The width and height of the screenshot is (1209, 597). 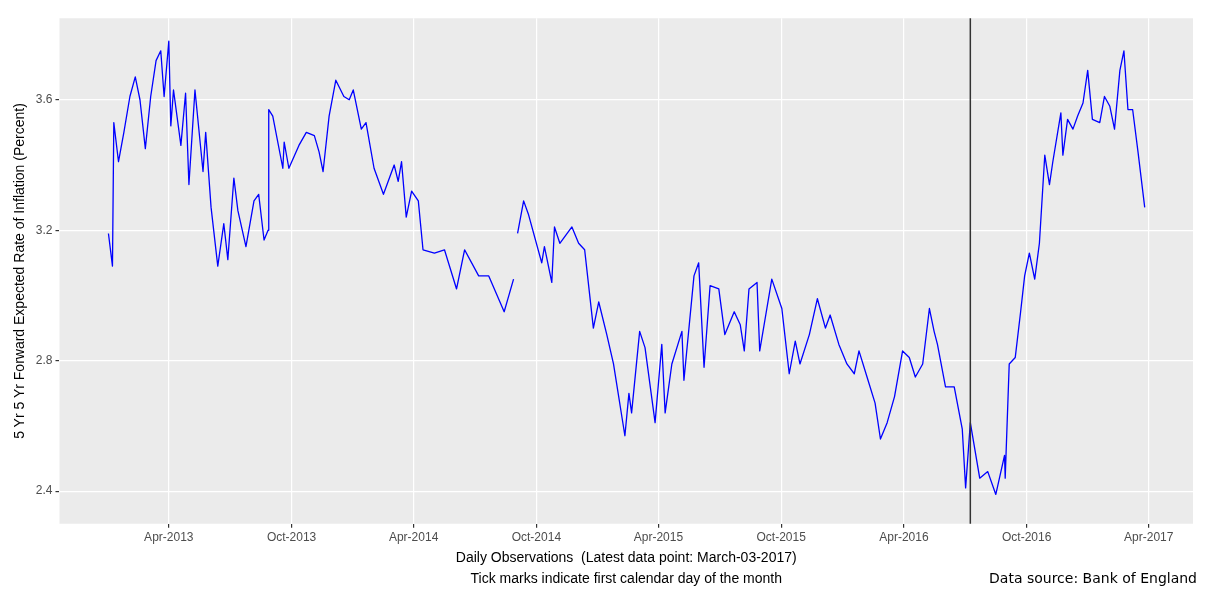 What do you see at coordinates (44, 360) in the screenshot?
I see `y-tick-label: 2.8` at bounding box center [44, 360].